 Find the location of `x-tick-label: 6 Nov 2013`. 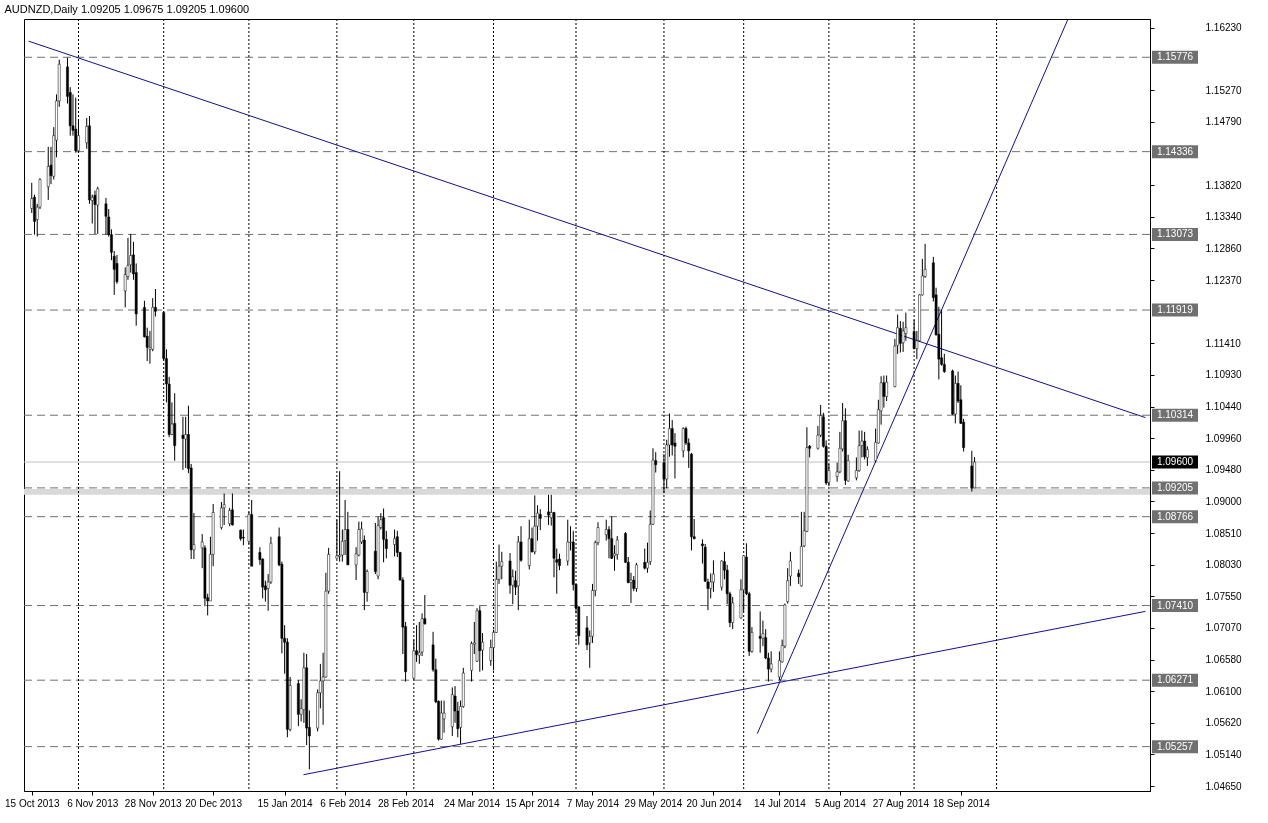

x-tick-label: 6 Nov 2013 is located at coordinates (93, 803).